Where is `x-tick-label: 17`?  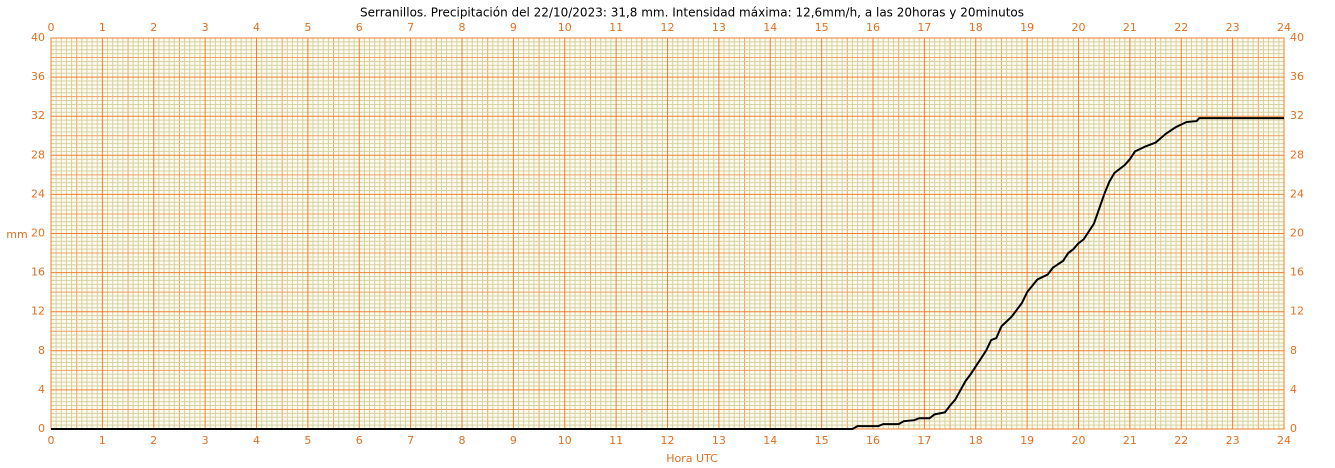
x-tick-label: 17 is located at coordinates (924, 440).